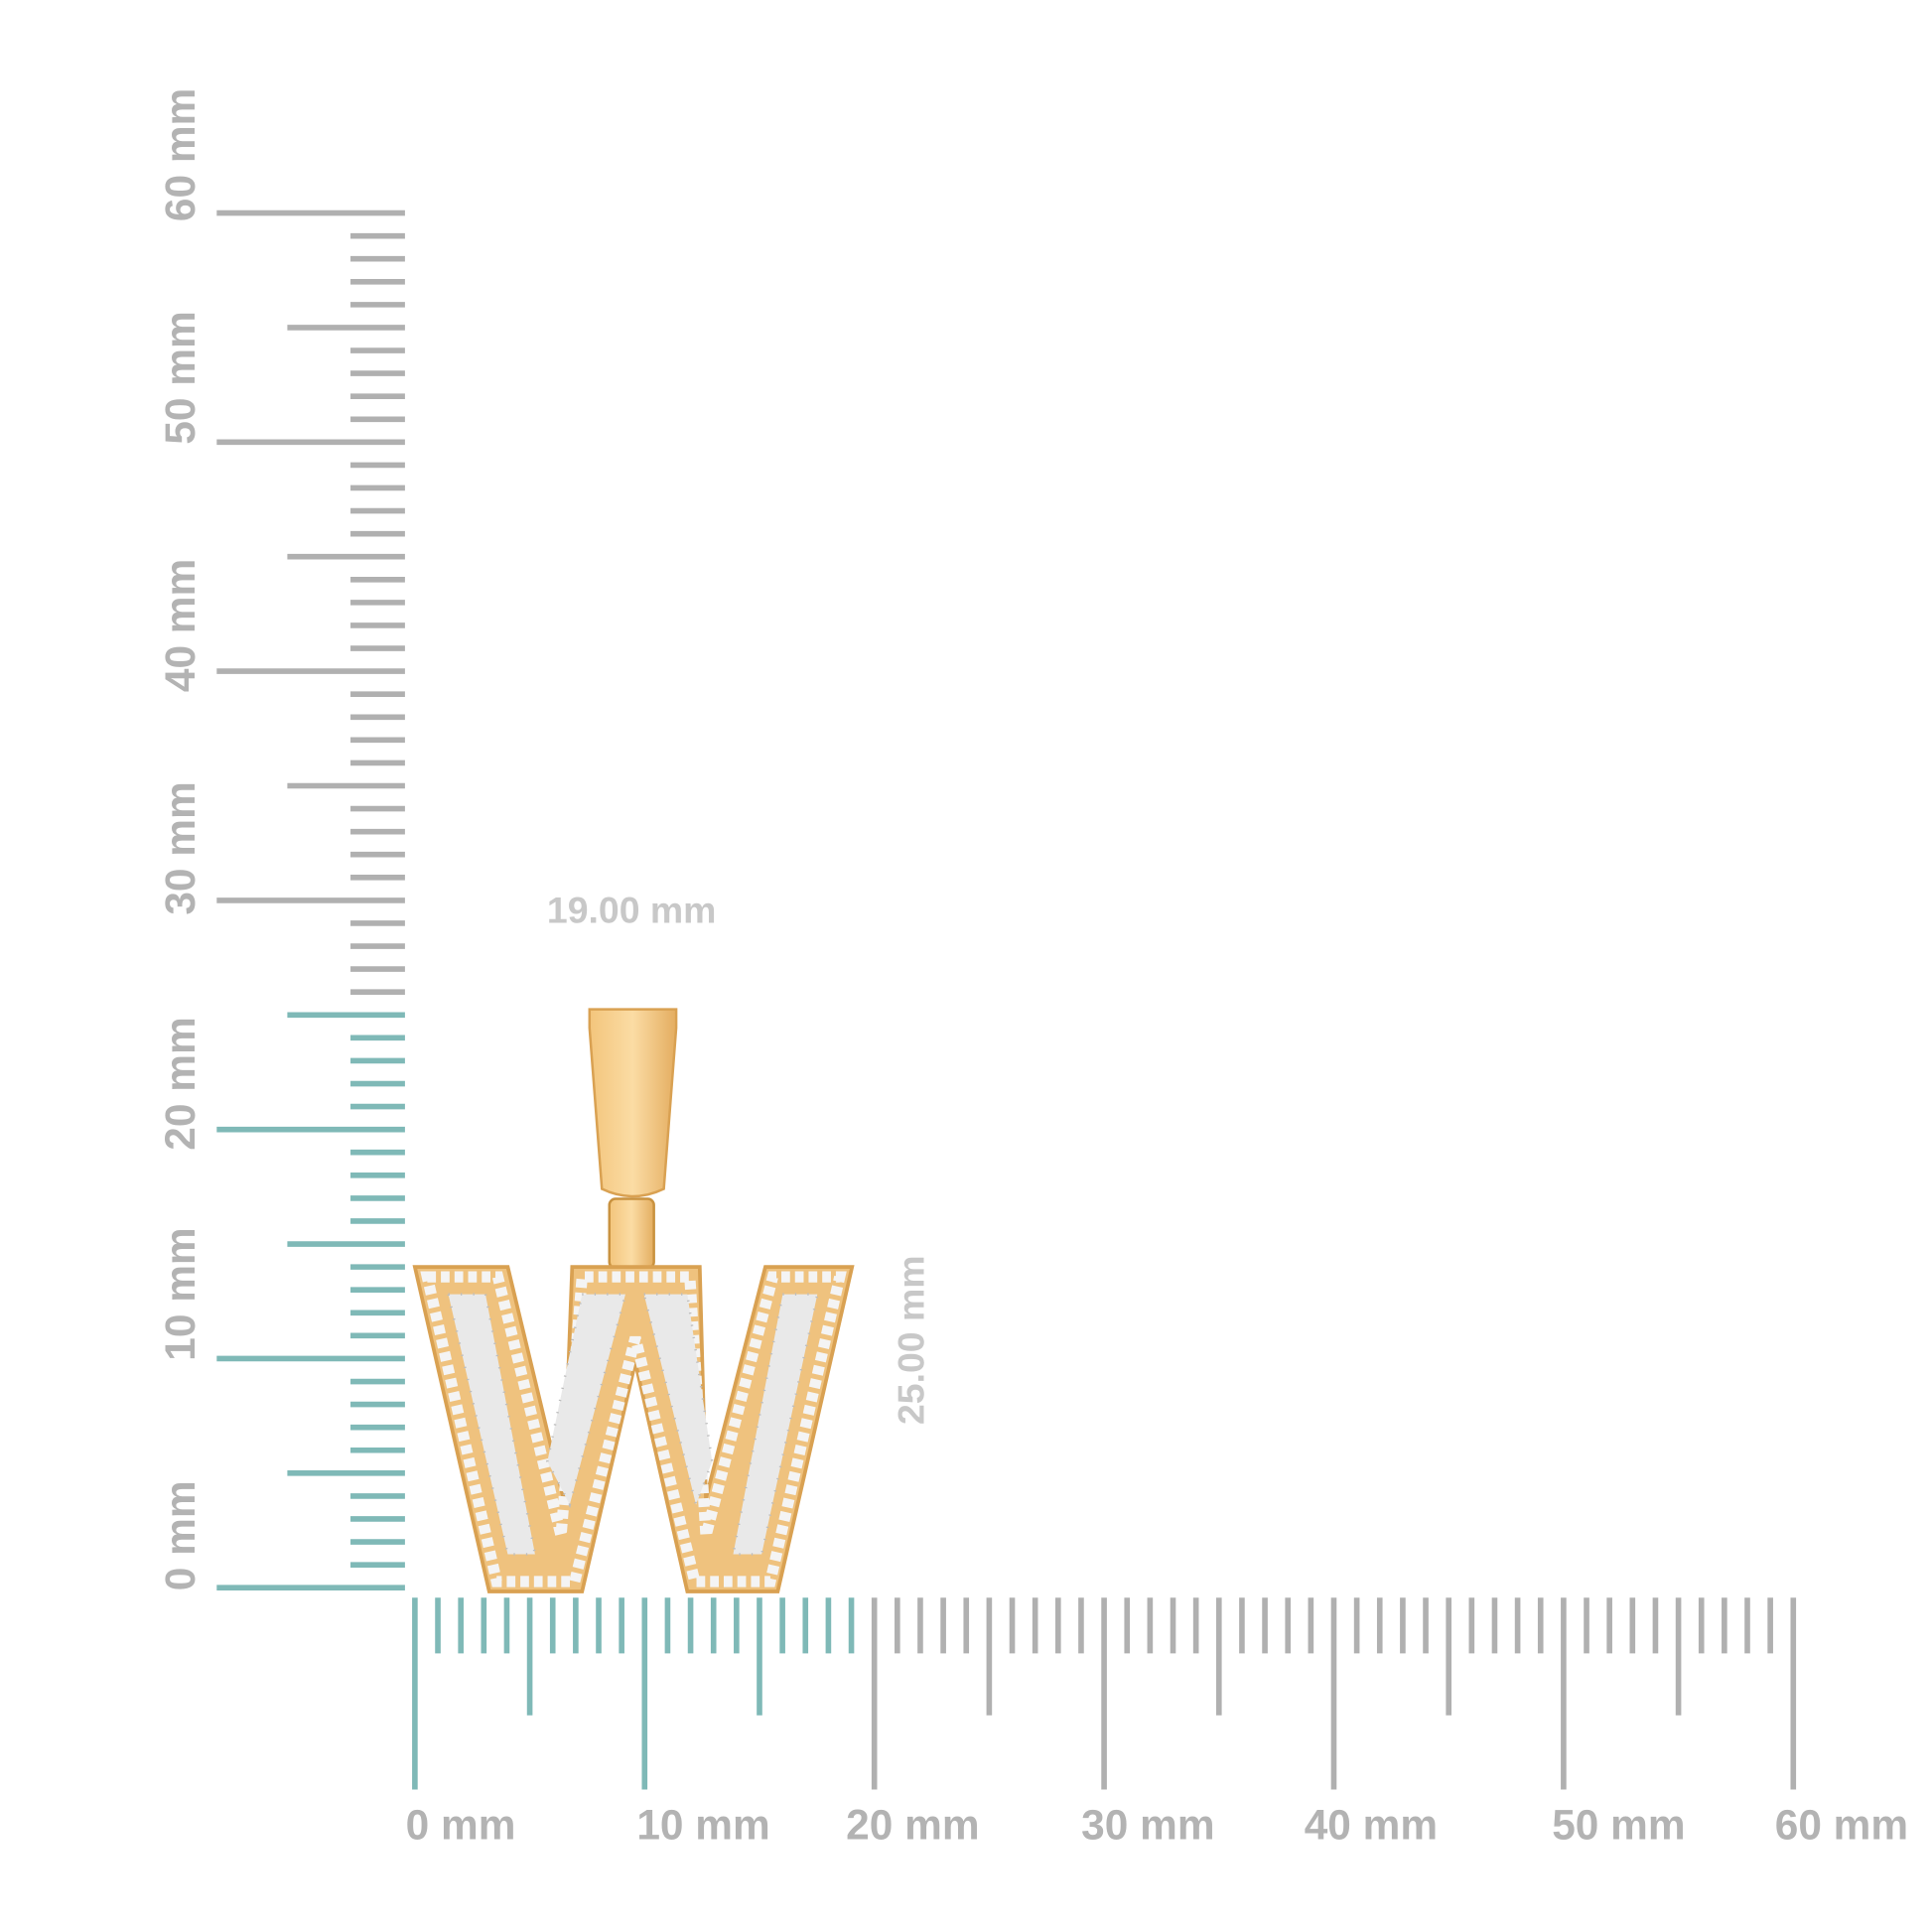 Image resolution: width=1932 pixels, height=1932 pixels. I want to click on bail, so click(633, 1103).